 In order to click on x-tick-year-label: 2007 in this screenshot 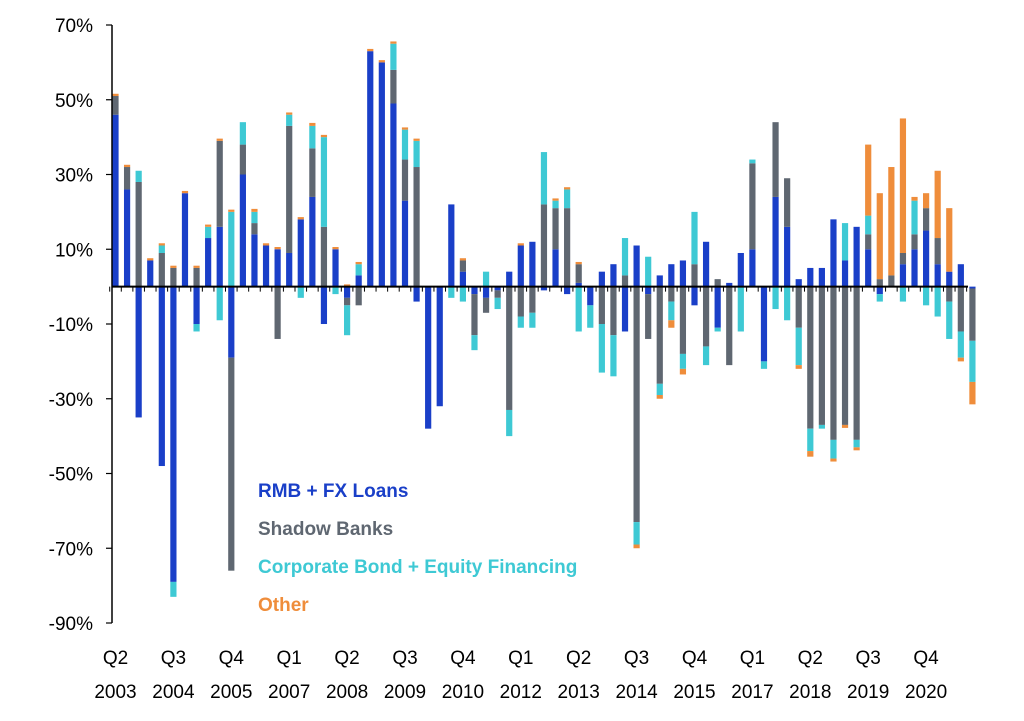, I will do `click(289, 692)`.